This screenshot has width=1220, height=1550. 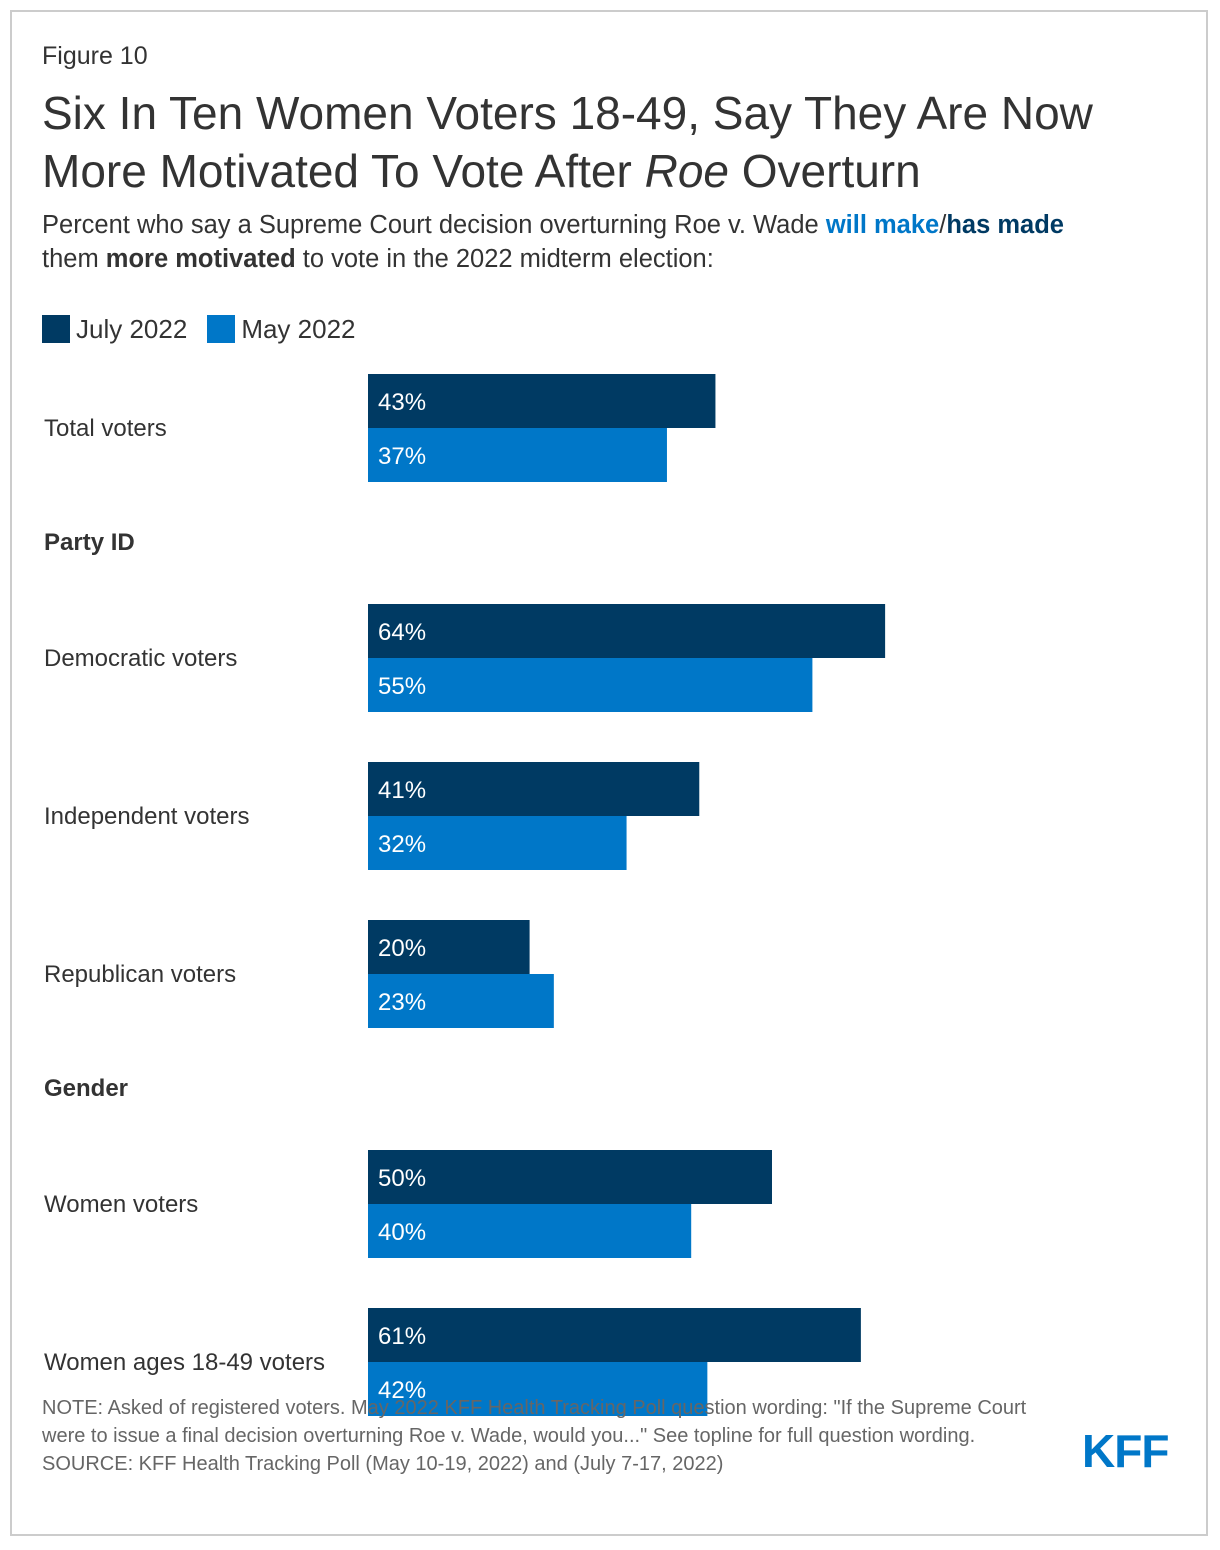 What do you see at coordinates (121, 1204) in the screenshot?
I see `row-label-women-voters: Women voters` at bounding box center [121, 1204].